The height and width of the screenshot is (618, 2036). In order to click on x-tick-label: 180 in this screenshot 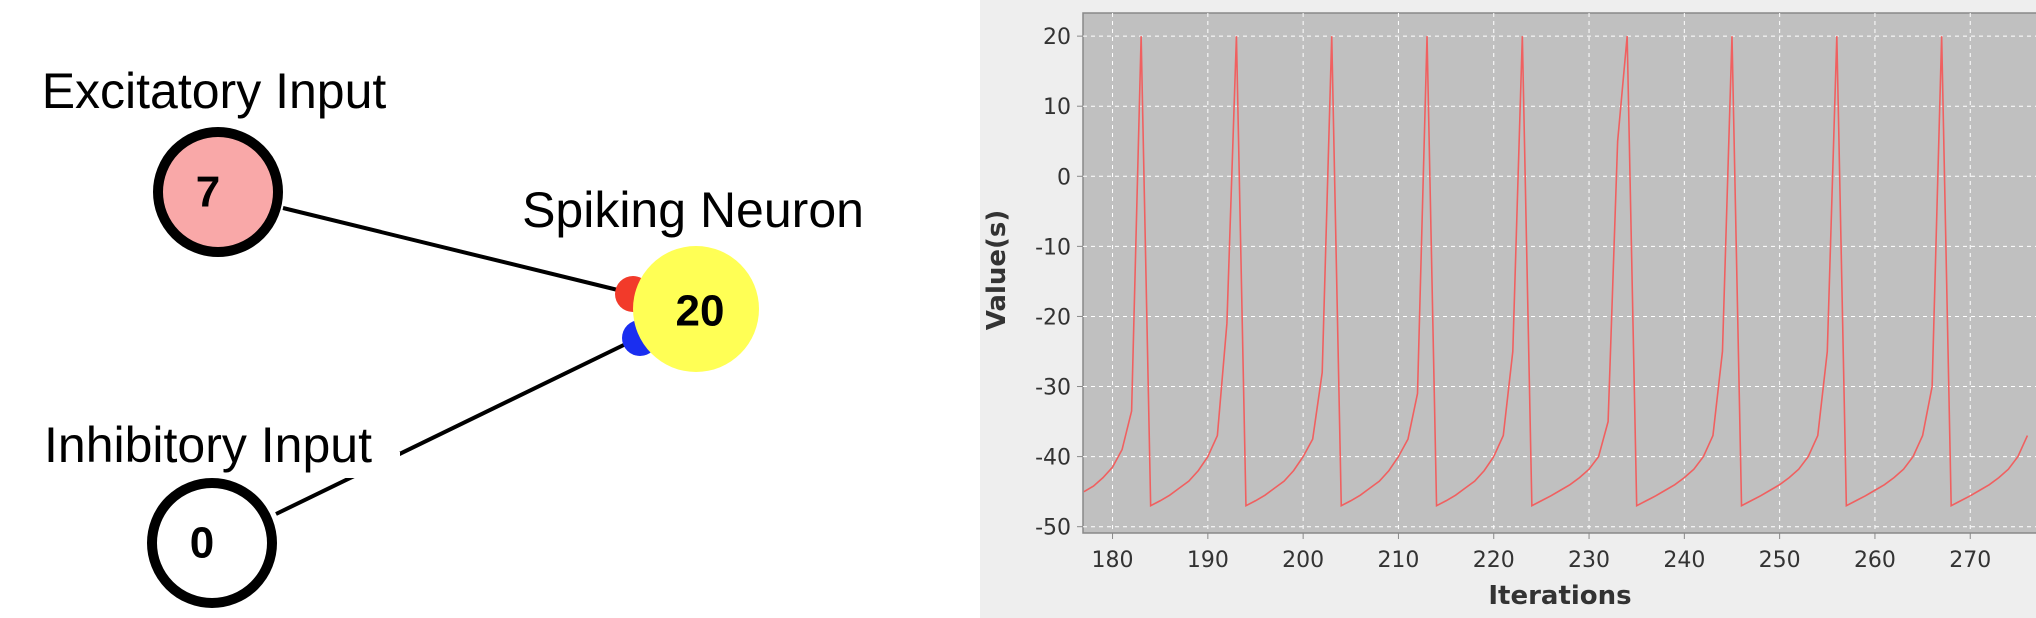, I will do `click(1113, 560)`.